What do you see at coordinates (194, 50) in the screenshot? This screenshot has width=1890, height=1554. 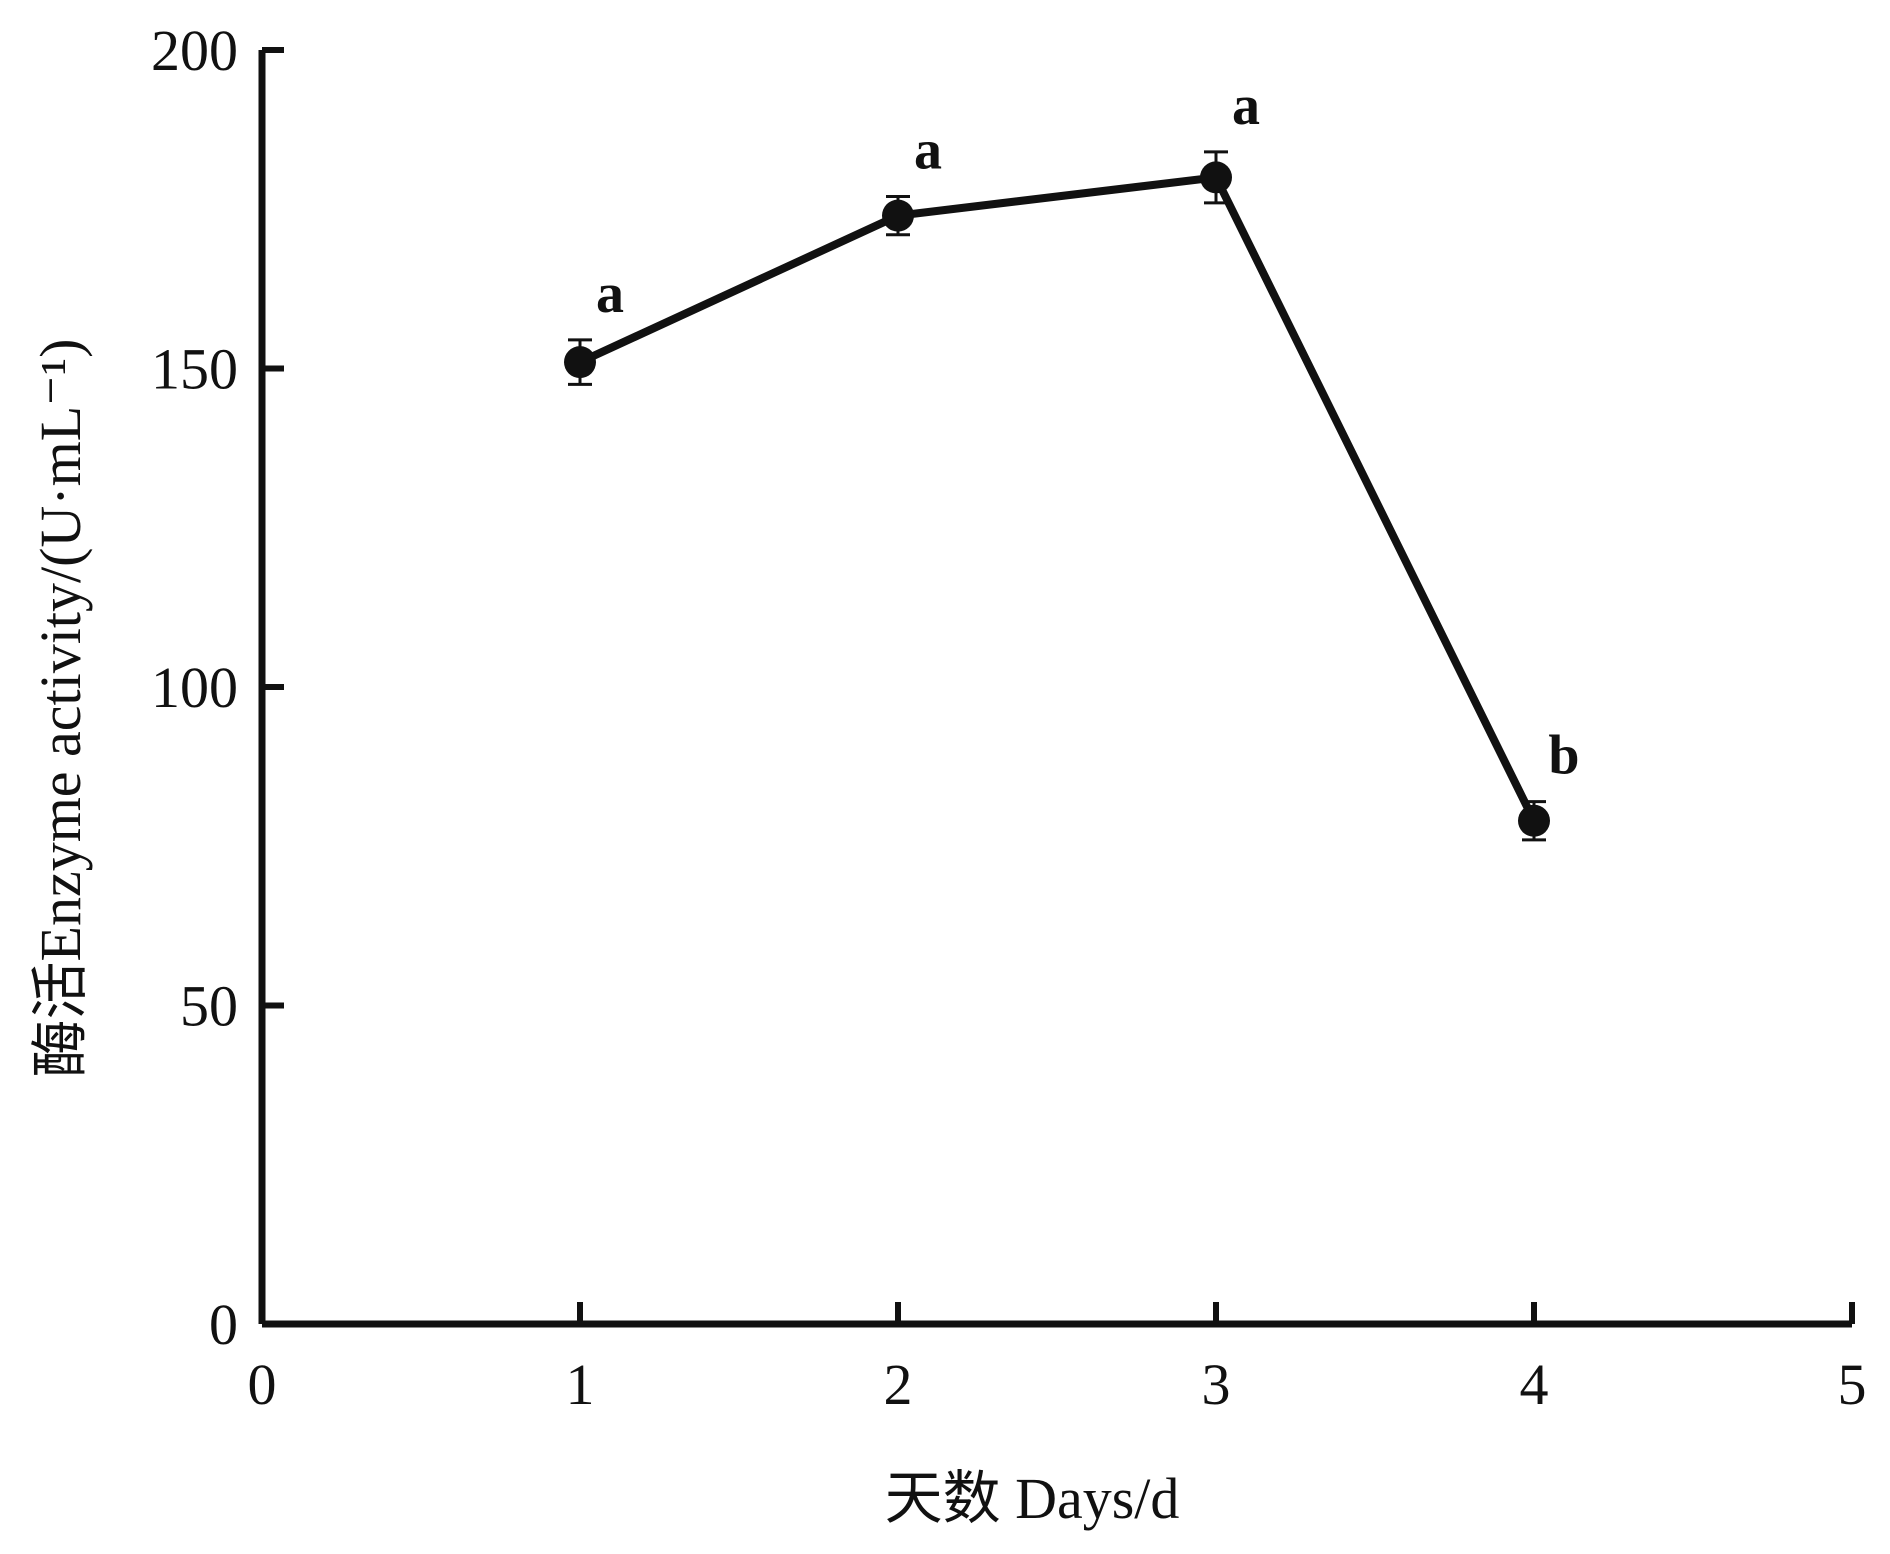 I see `y-tick-label: 200` at bounding box center [194, 50].